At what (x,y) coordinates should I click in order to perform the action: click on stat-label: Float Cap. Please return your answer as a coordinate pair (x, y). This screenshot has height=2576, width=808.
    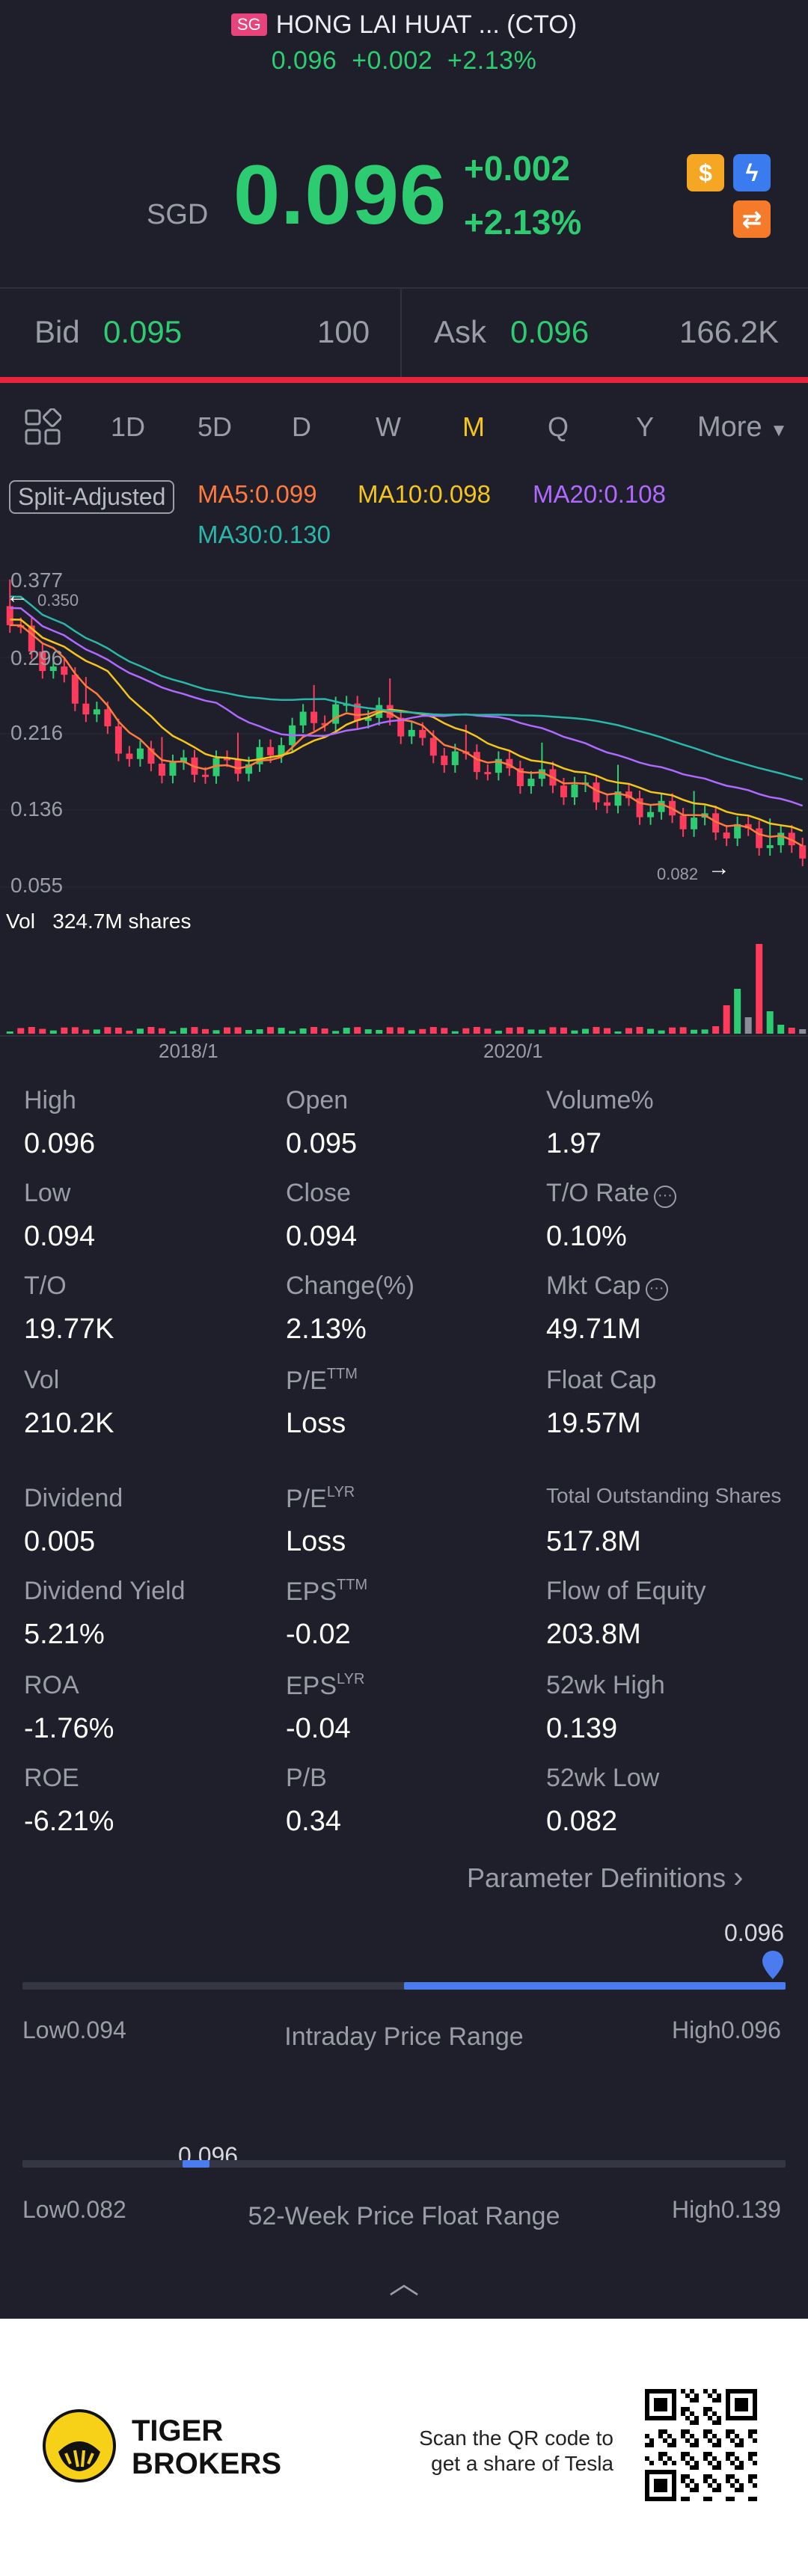
    Looking at the image, I should click on (601, 1380).